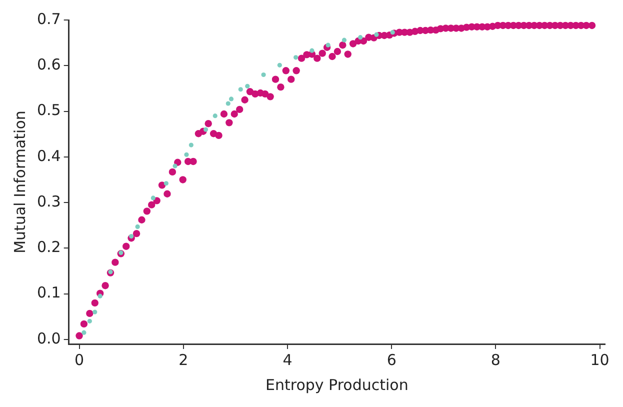 This screenshot has height=407, width=623. Describe the element at coordinates (48, 19) in the screenshot. I see `y-tick-label: 0.7` at that location.